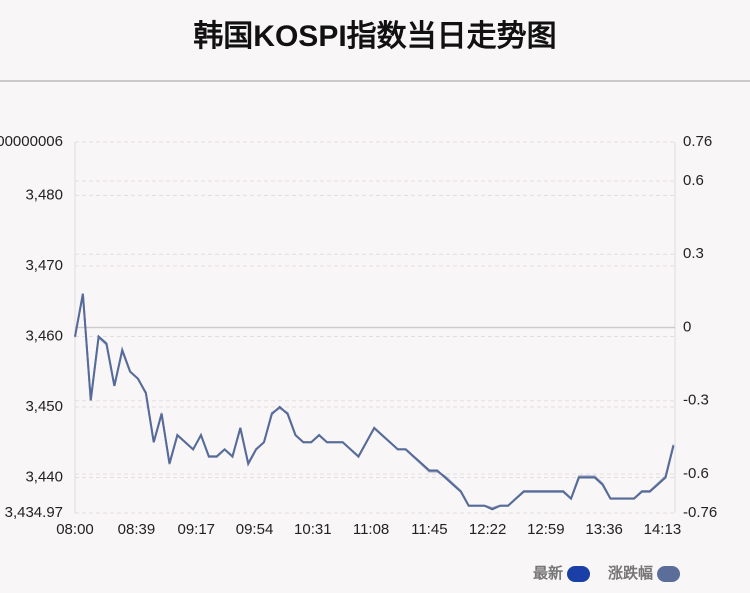  I want to click on x-tick-label: 11:08, so click(371, 529).